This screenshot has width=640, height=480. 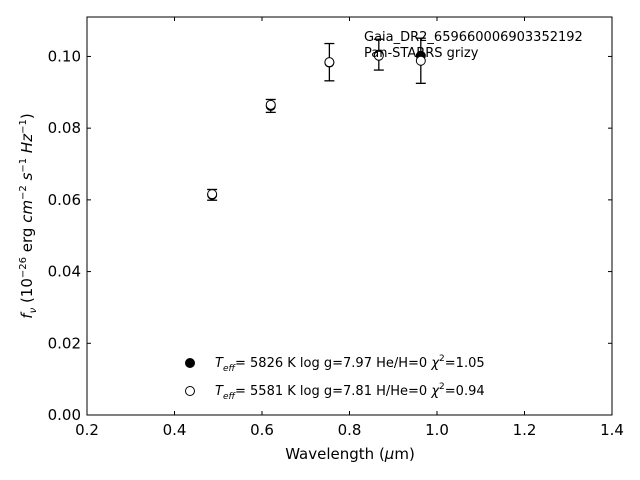 I want to click on x-tick-label: 0.2, so click(x=87, y=430).